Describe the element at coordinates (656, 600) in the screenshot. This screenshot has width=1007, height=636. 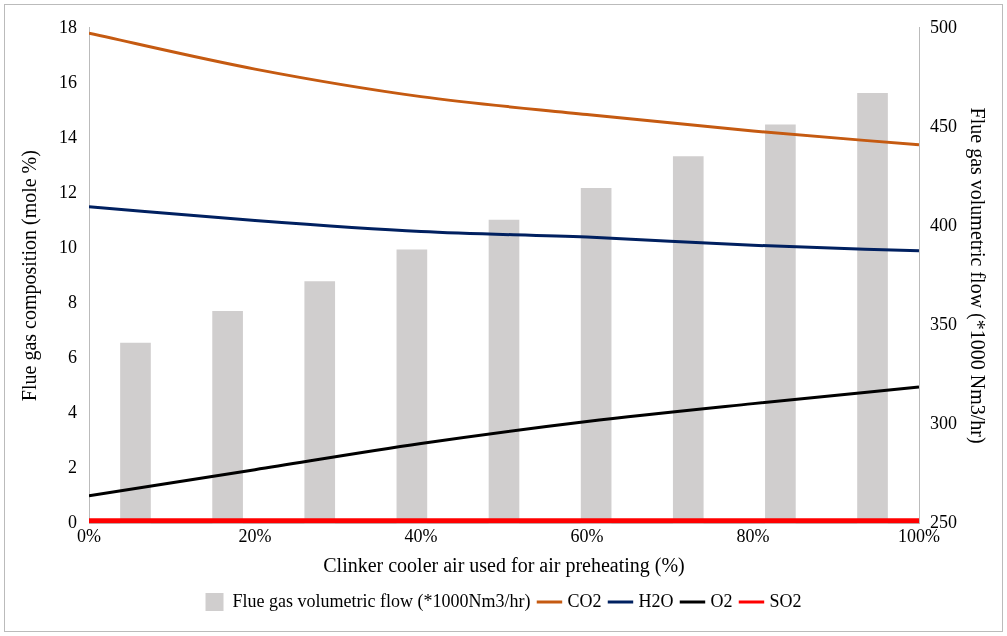
I see `legend-label: H2O` at that location.